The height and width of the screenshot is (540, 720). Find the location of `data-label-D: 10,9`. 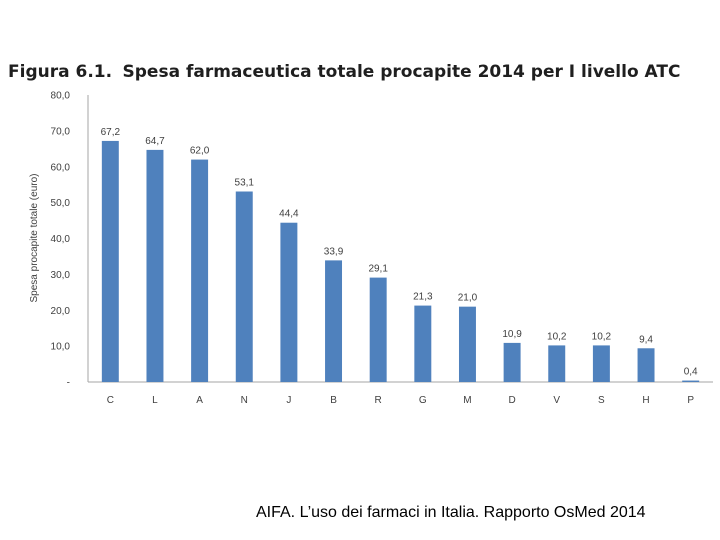

data-label-D: 10,9 is located at coordinates (512, 334).